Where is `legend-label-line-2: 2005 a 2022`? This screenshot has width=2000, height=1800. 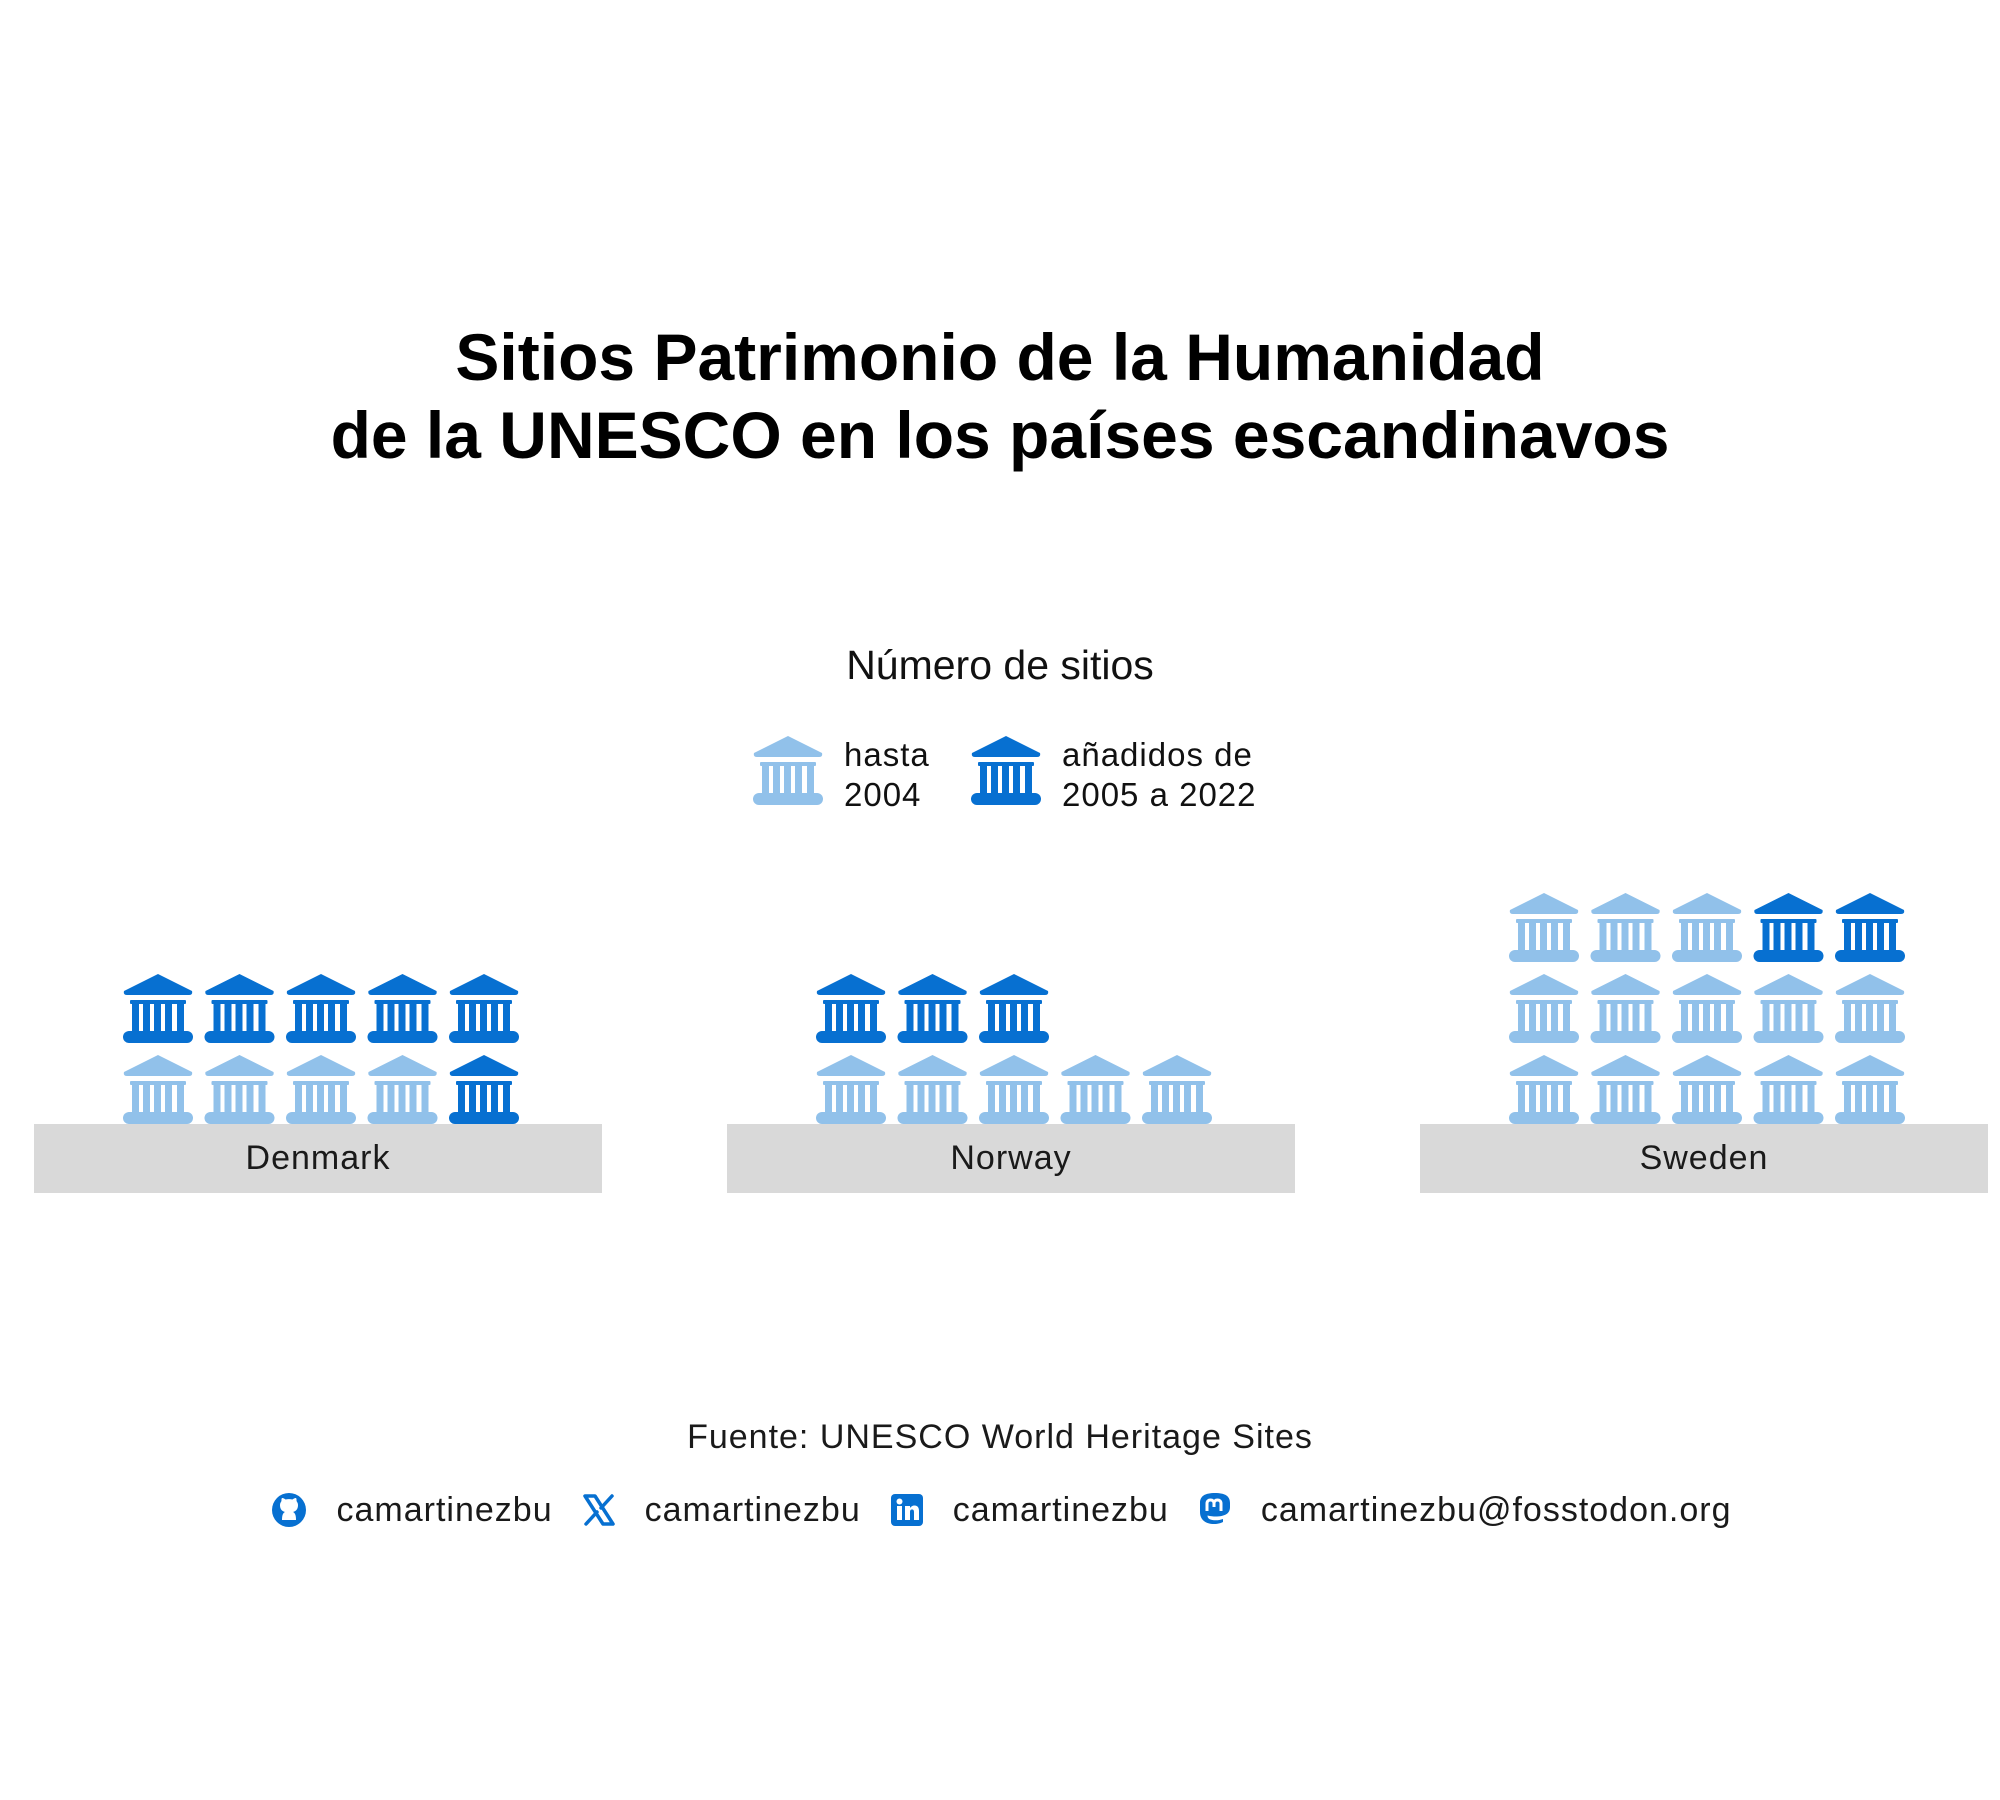
legend-label-line-2: 2005 a 2022 is located at coordinates (1159, 794).